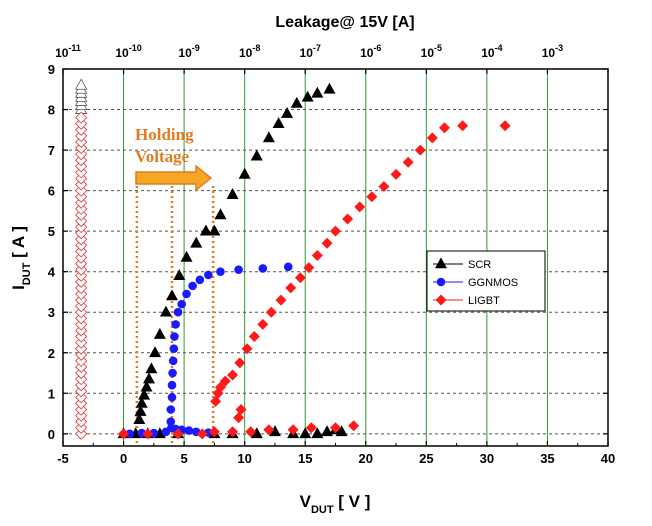  Describe the element at coordinates (123, 458) in the screenshot. I see `x-tick-label: 0` at that location.